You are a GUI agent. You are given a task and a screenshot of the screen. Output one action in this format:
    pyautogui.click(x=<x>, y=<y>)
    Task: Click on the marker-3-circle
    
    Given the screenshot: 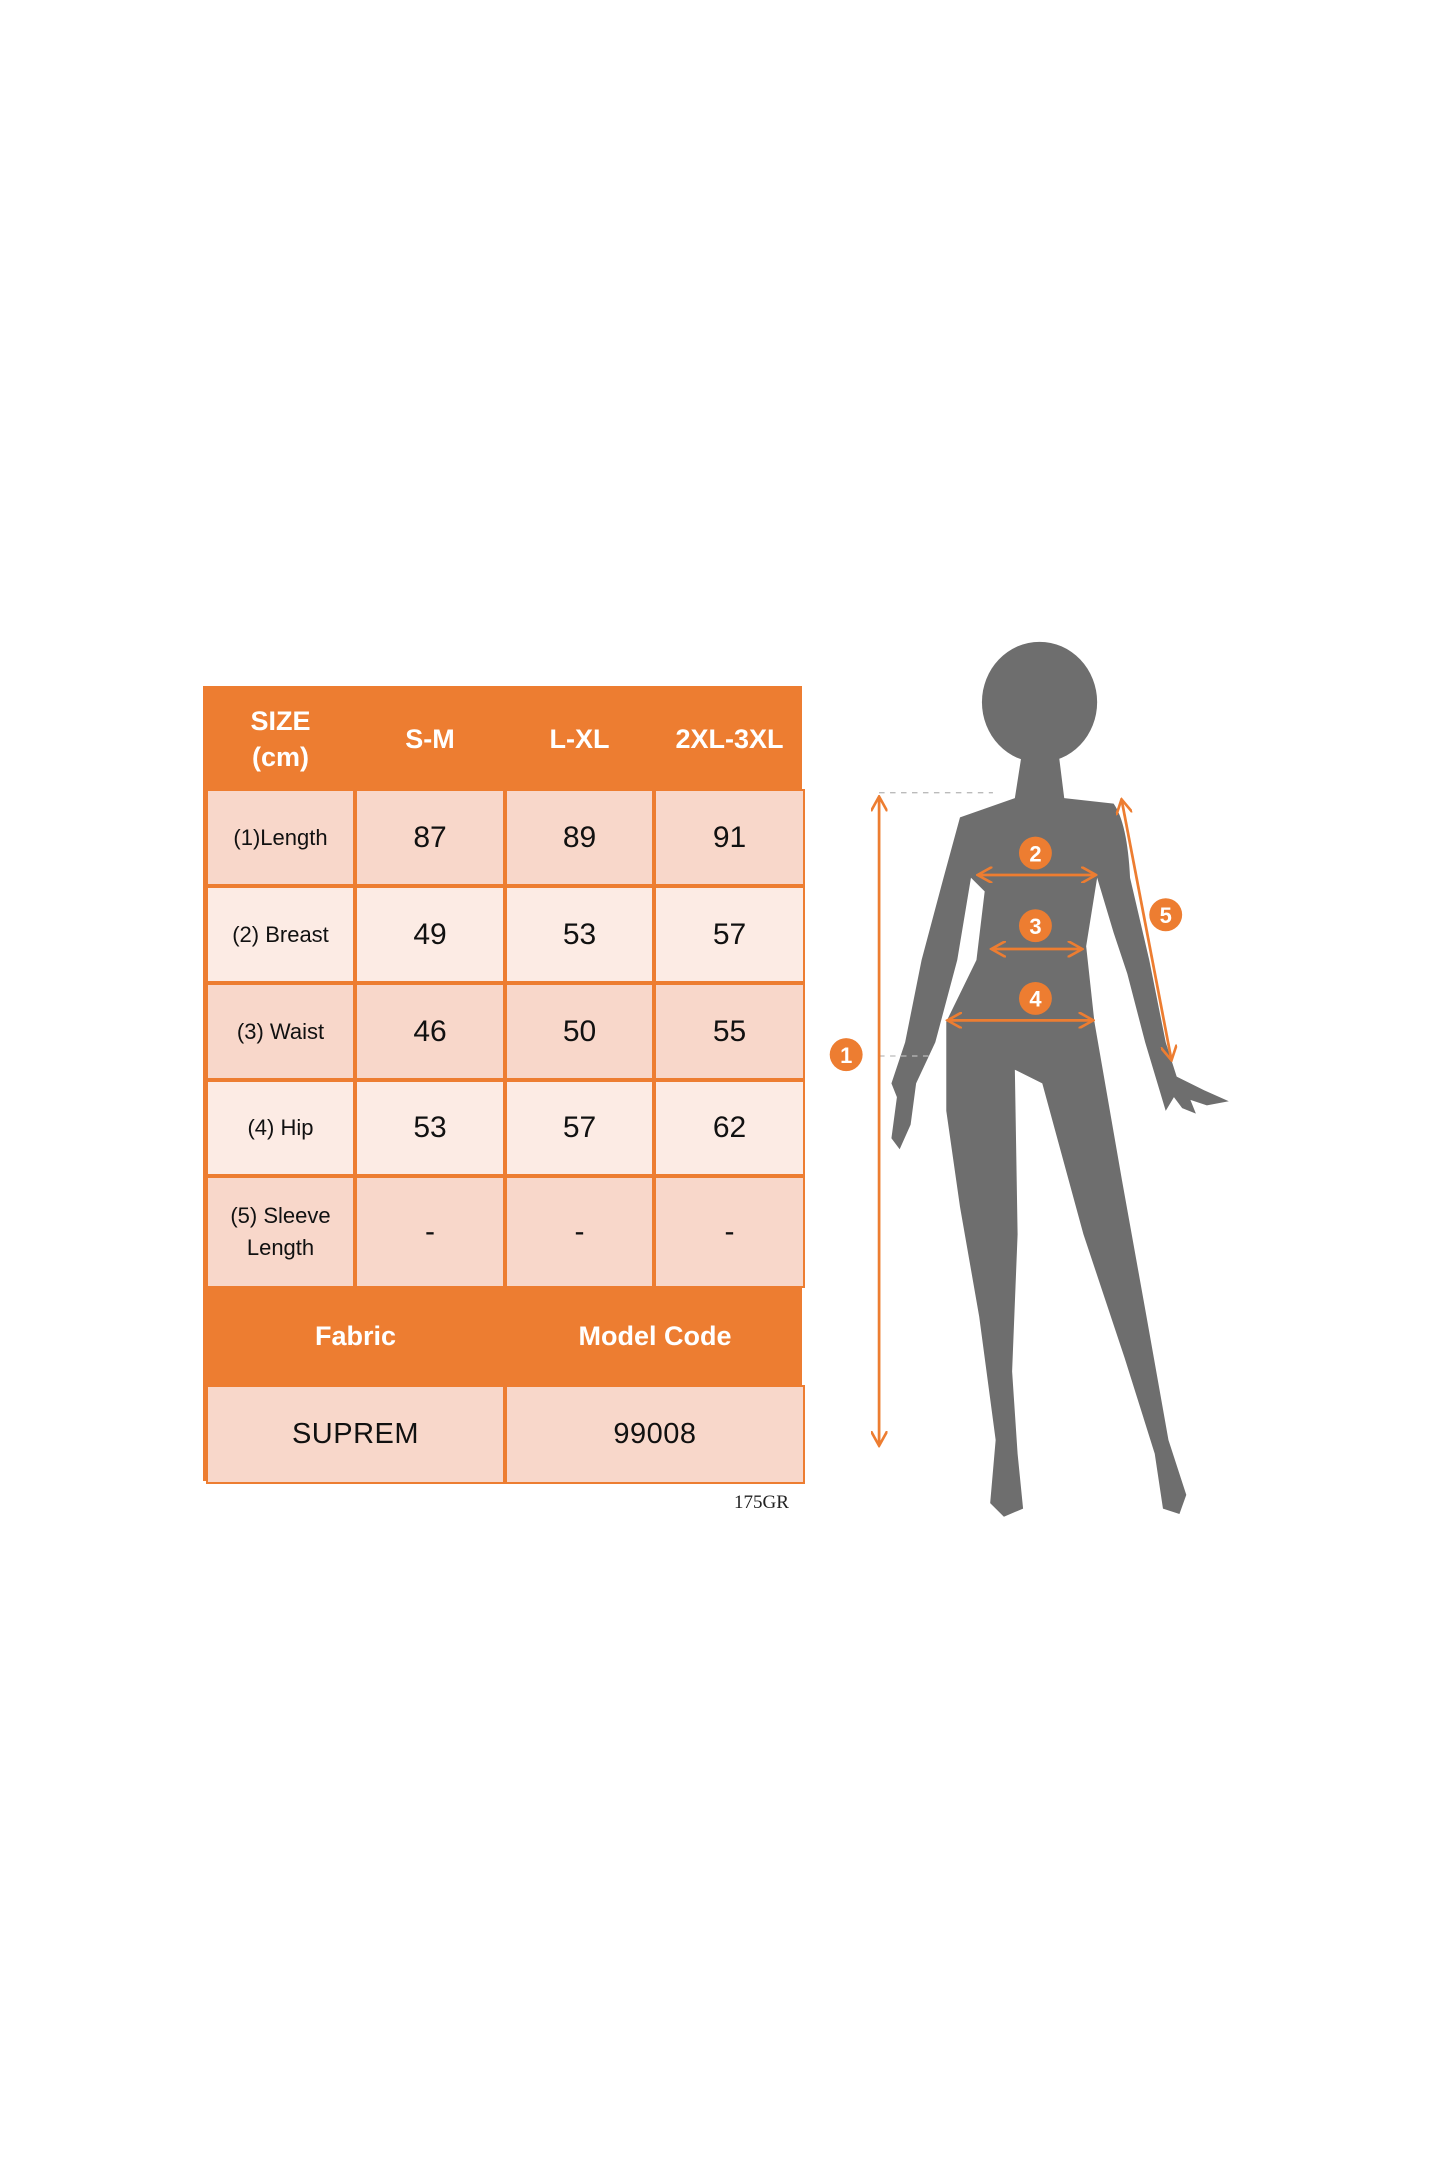 What is the action you would take?
    pyautogui.click(x=1035, y=926)
    